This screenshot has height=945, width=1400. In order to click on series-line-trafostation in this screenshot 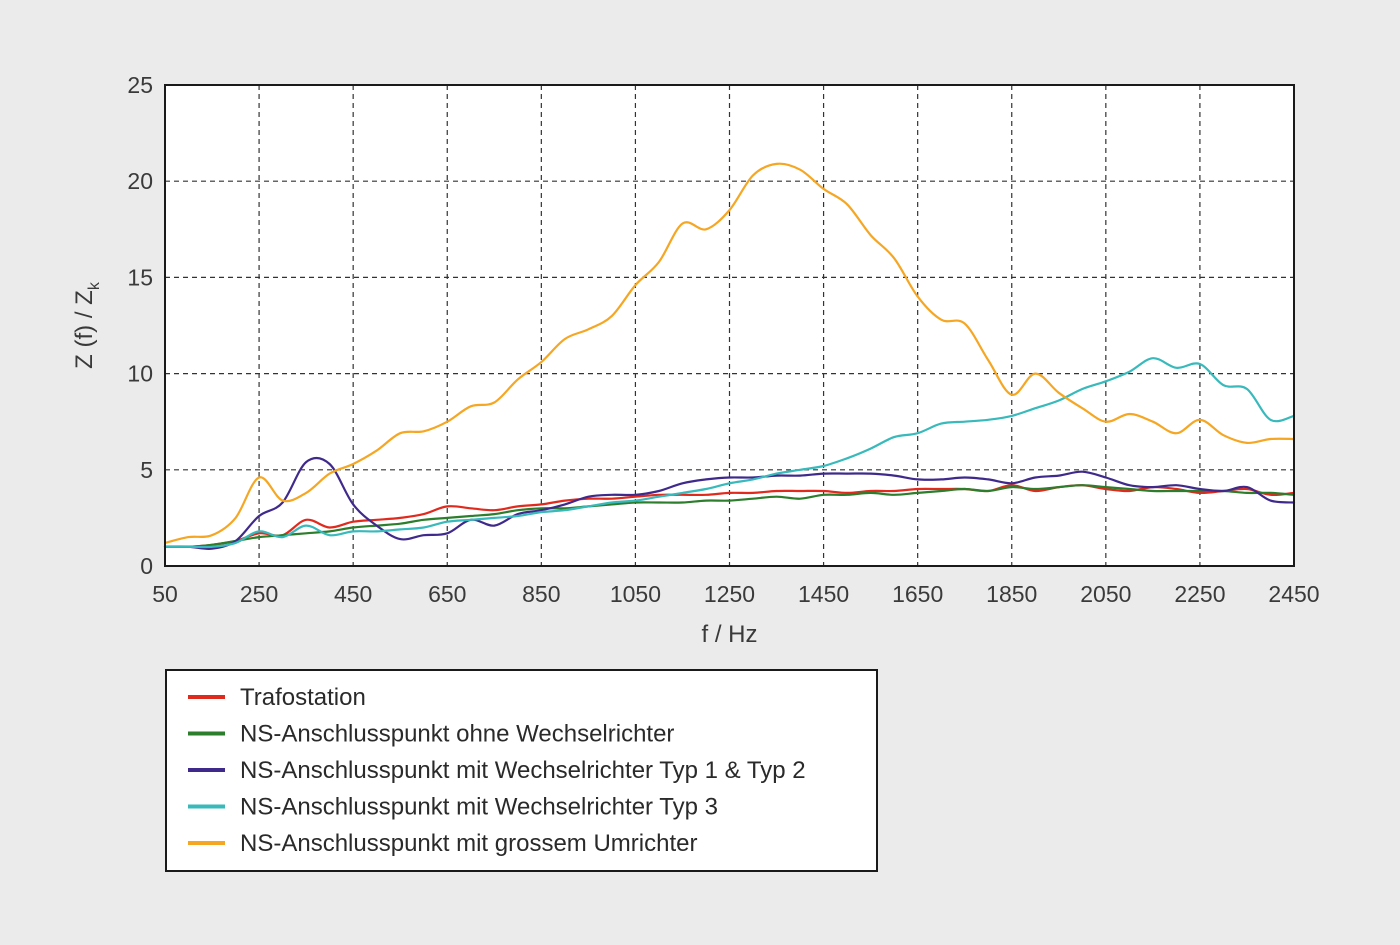, I will do `click(729, 516)`.